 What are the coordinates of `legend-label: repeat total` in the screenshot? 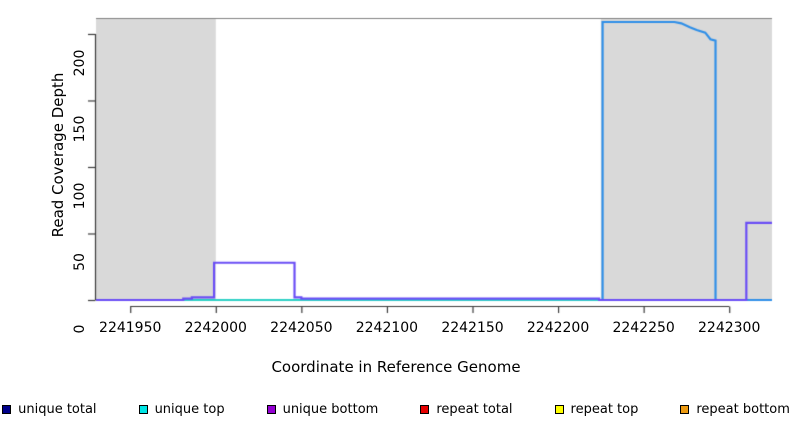 It's located at (474, 409).